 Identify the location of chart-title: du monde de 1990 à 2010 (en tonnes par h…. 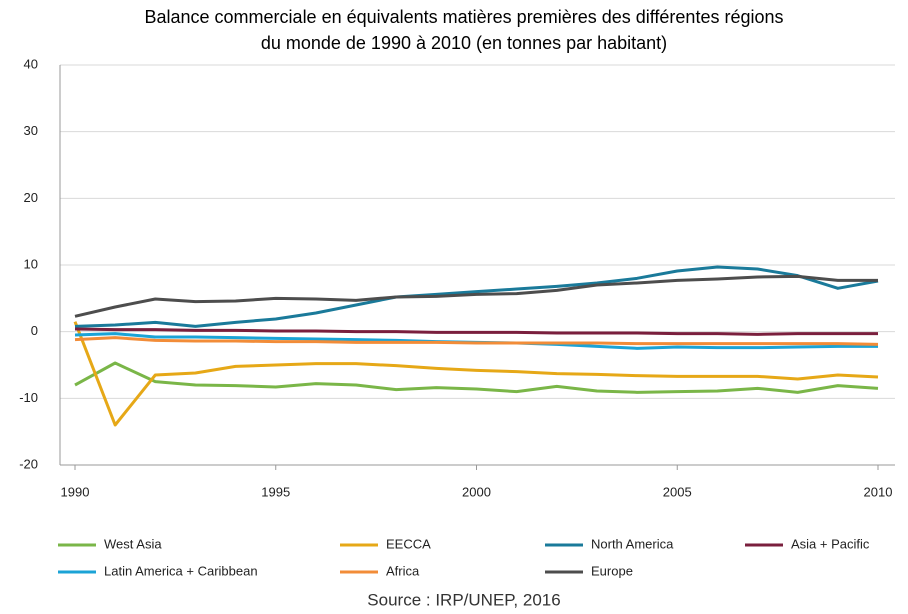
(464, 43).